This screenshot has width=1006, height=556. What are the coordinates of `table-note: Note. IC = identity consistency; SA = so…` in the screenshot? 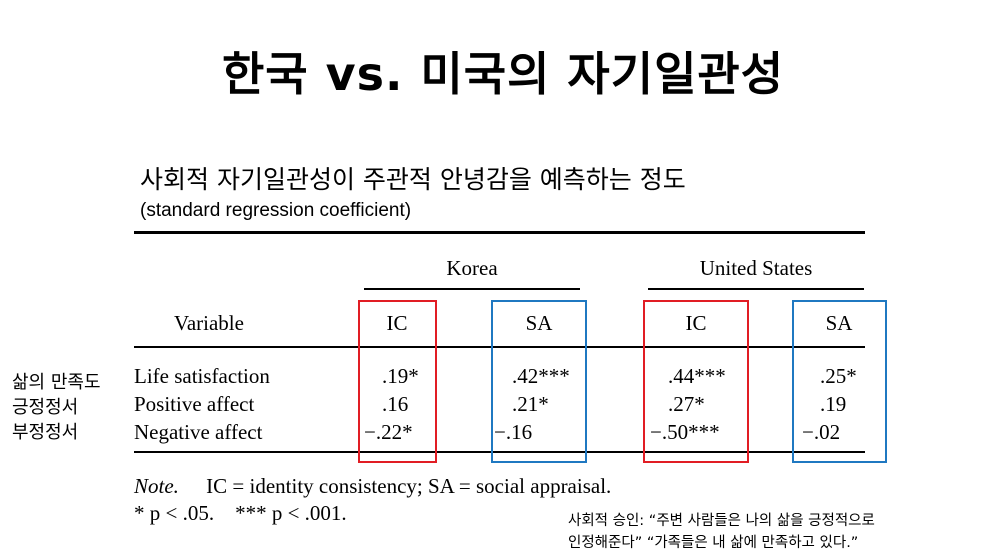 It's located at (372, 486).